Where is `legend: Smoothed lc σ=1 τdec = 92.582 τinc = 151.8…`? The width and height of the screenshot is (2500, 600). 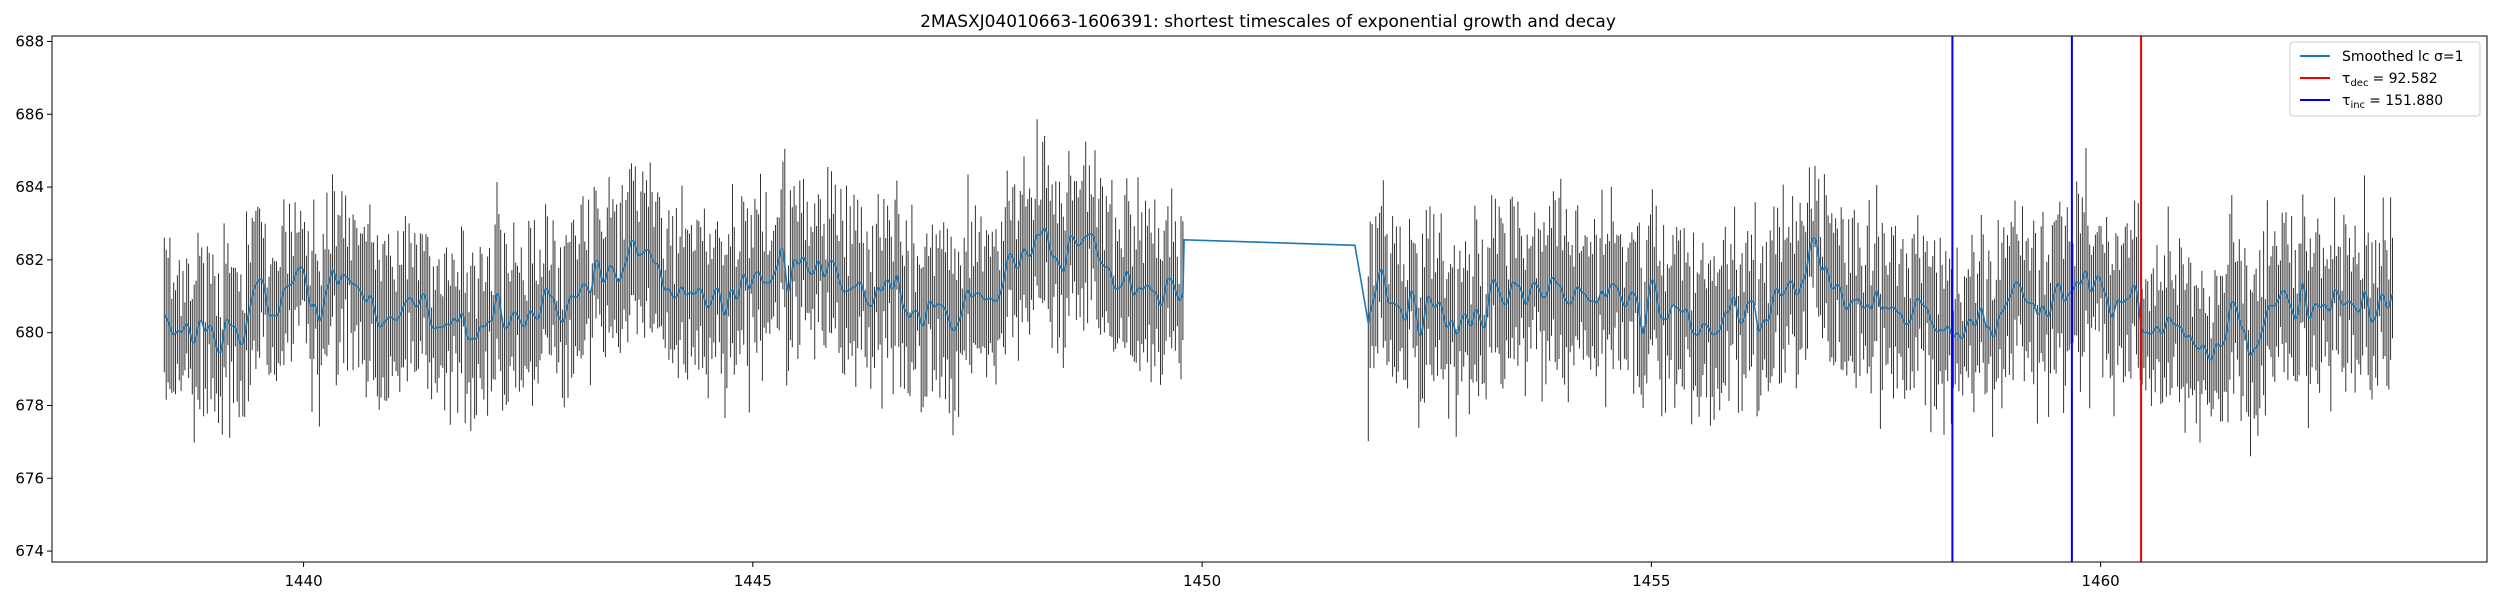
legend: Smoothed lc σ=1 τdec = 92.582 τinc = 151.8… is located at coordinates (2385, 79).